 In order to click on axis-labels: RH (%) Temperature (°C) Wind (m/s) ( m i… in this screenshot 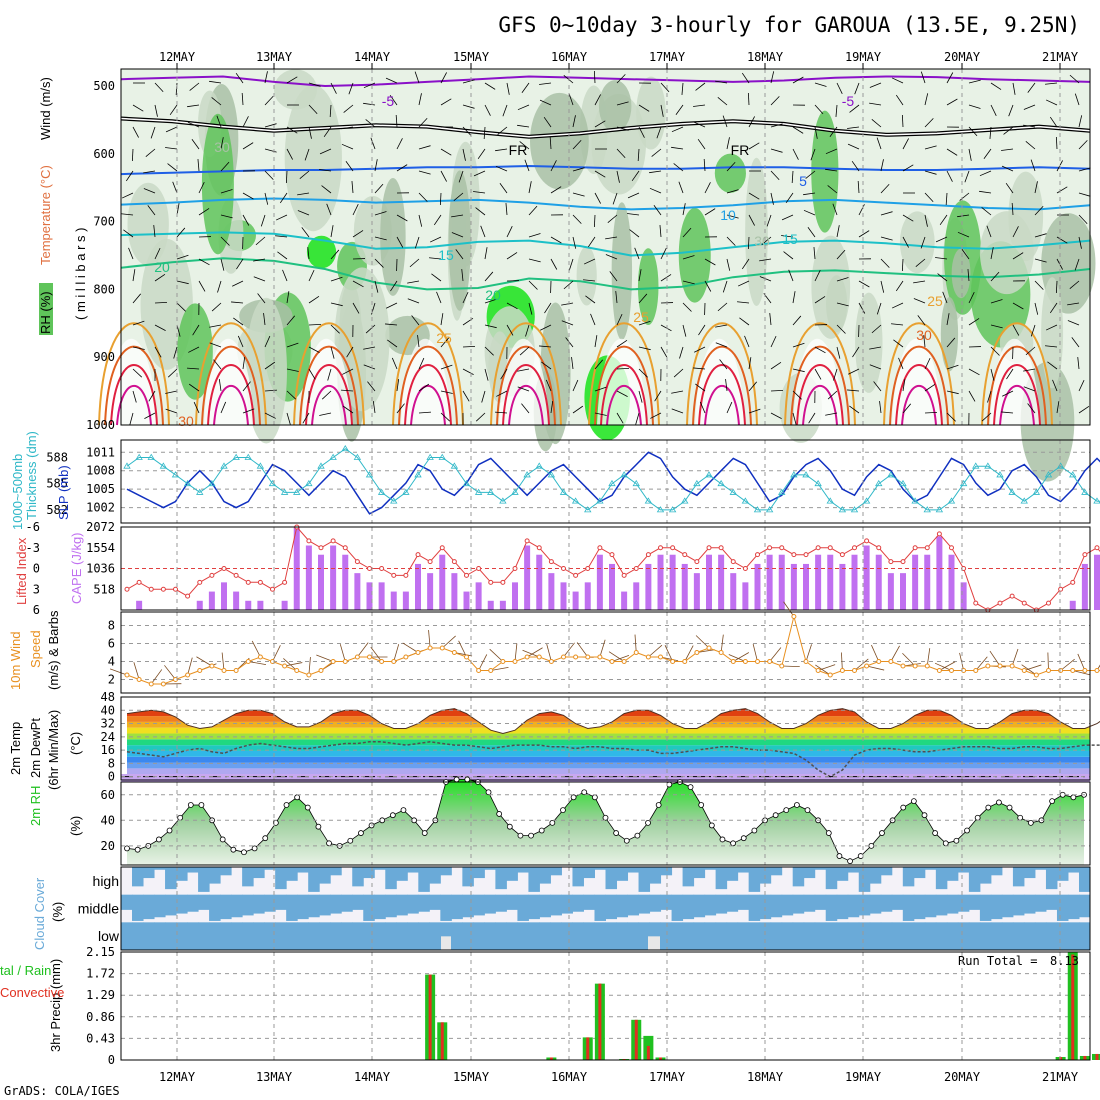, I will do `click(44, 564)`.